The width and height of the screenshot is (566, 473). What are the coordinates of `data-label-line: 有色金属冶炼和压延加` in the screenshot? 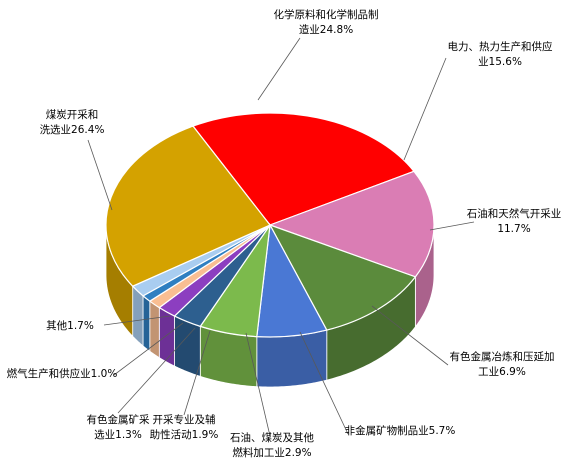 It's located at (502, 356).